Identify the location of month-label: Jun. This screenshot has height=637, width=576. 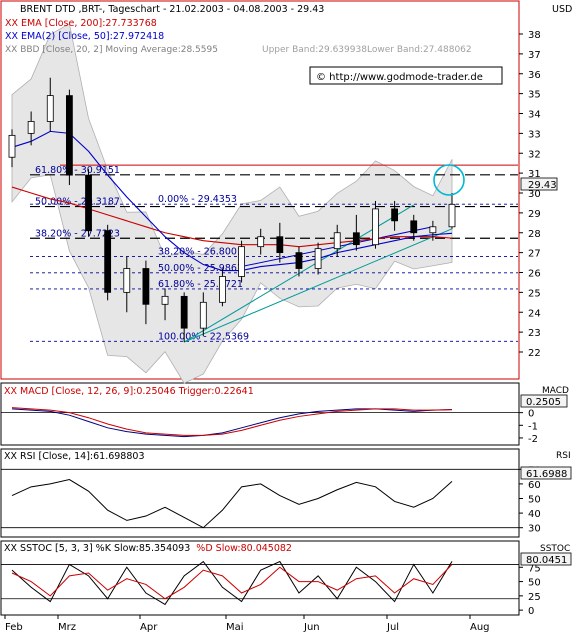
(311, 627).